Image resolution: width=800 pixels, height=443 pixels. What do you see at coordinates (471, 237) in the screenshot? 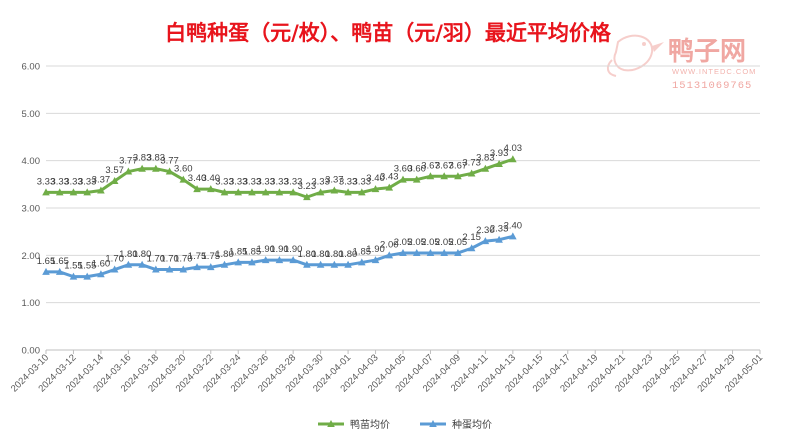
I see `data-label: 2.15` at bounding box center [471, 237].